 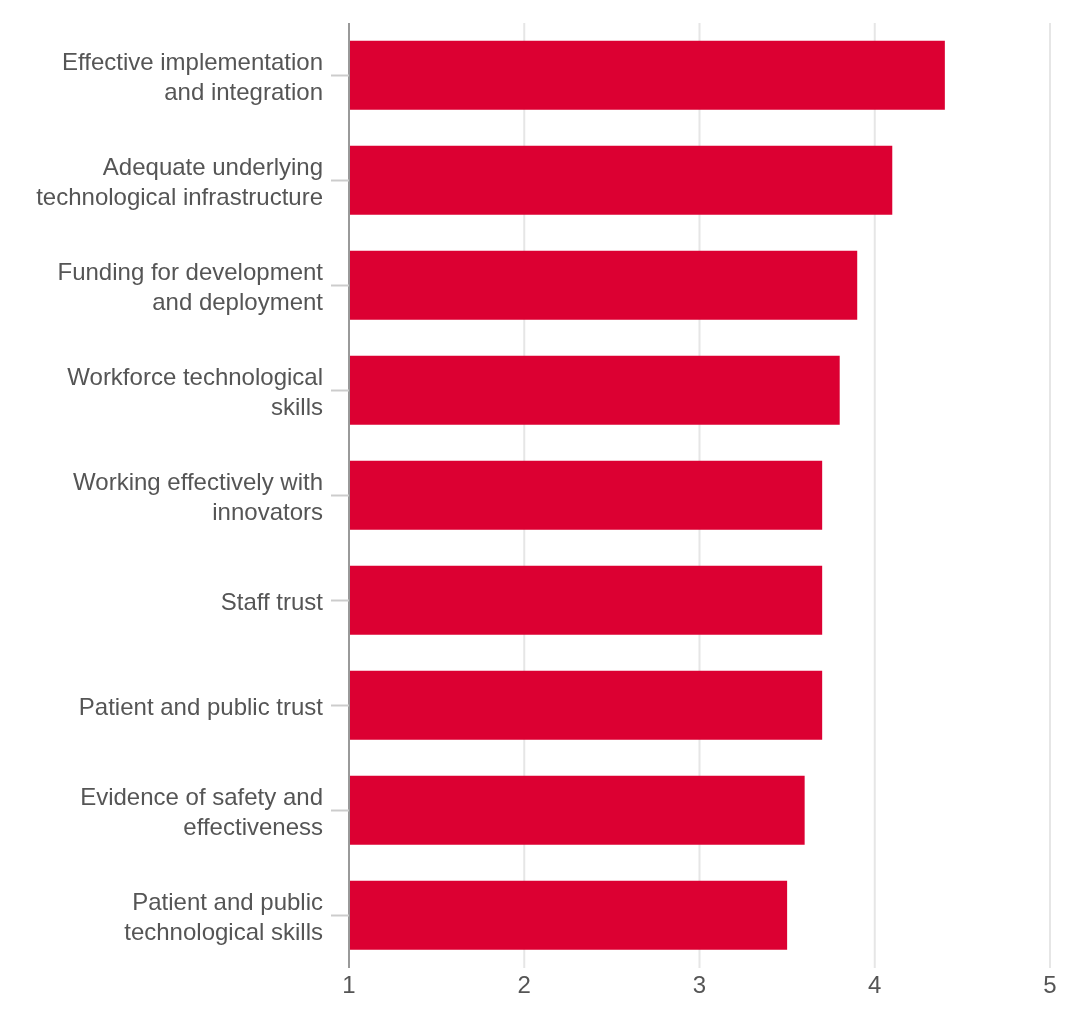 I want to click on y-tick-label: Working effectively with innovators, so click(x=198, y=495).